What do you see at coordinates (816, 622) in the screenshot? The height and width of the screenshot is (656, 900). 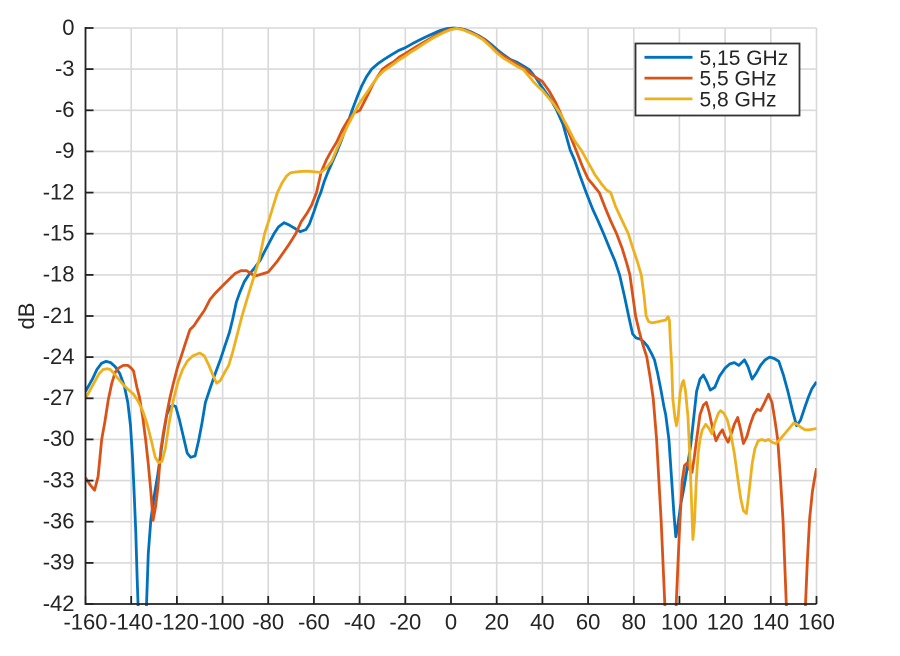 I see `svg-text: 160` at bounding box center [816, 622].